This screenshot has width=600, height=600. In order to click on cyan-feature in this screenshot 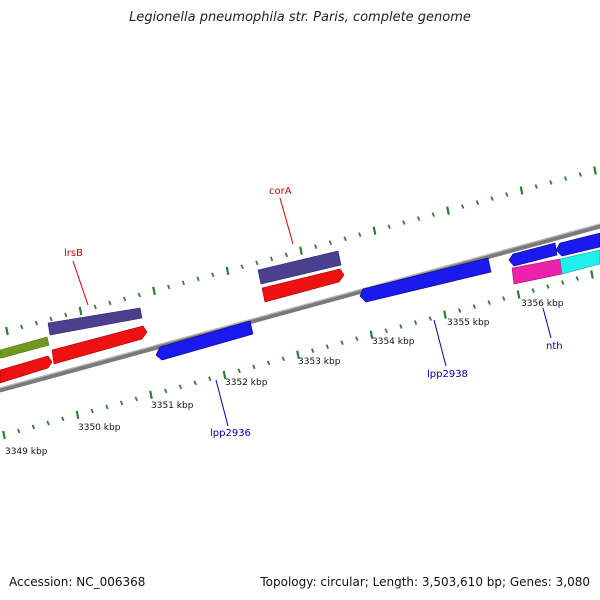, I will do `click(579, 262)`.